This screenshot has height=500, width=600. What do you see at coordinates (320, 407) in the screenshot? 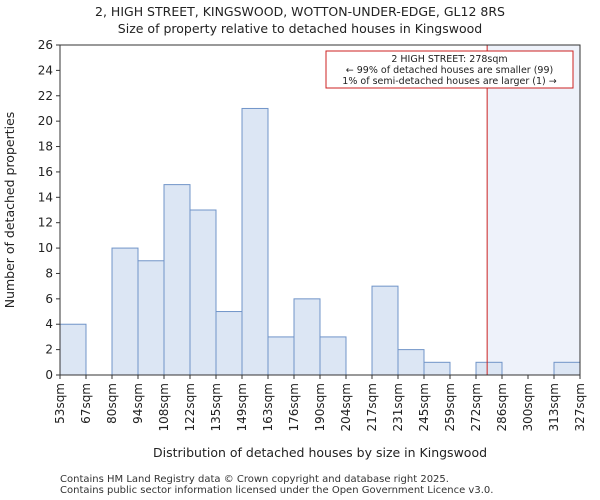
I see `x-tick-label: 190sqm` at bounding box center [320, 407].